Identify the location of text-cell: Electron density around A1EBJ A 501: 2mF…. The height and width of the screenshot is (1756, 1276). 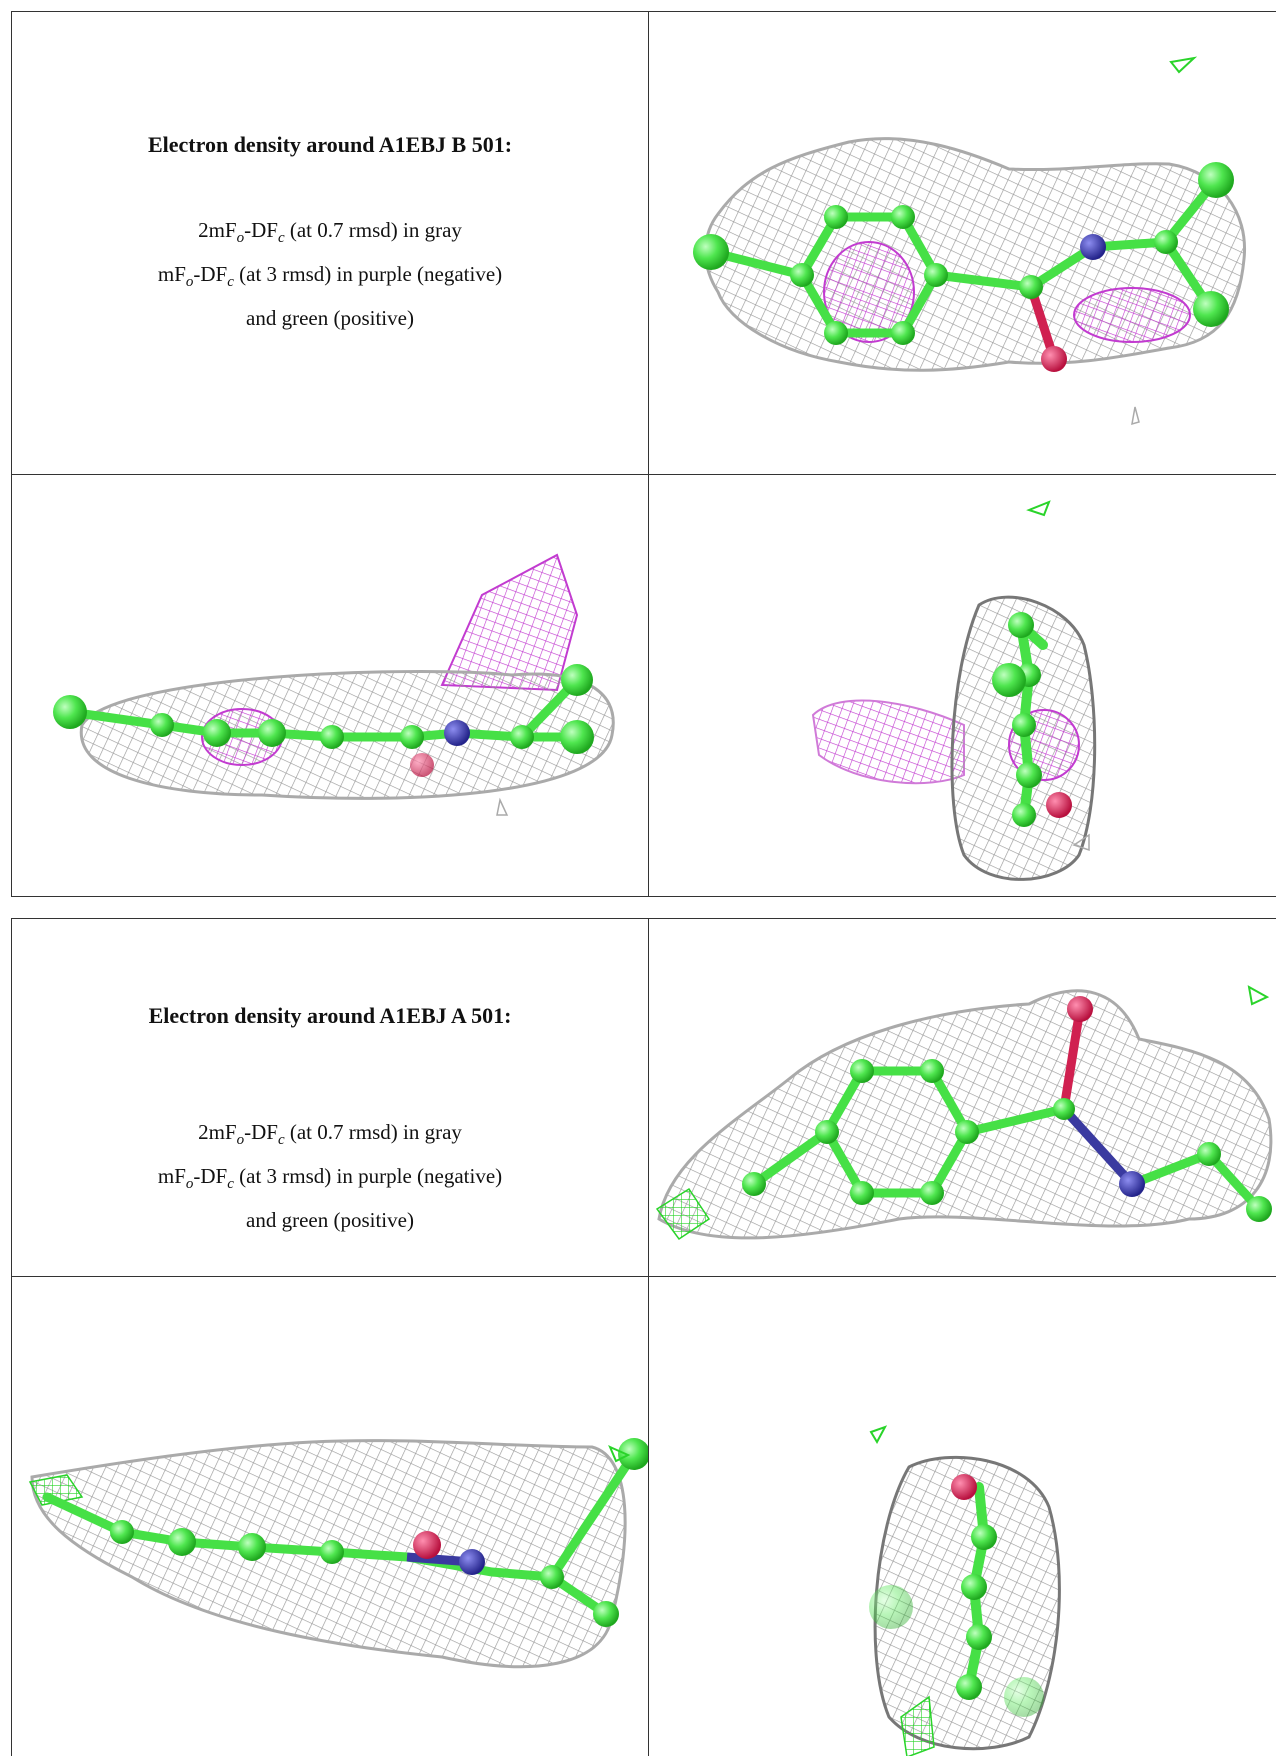
(330, 1097).